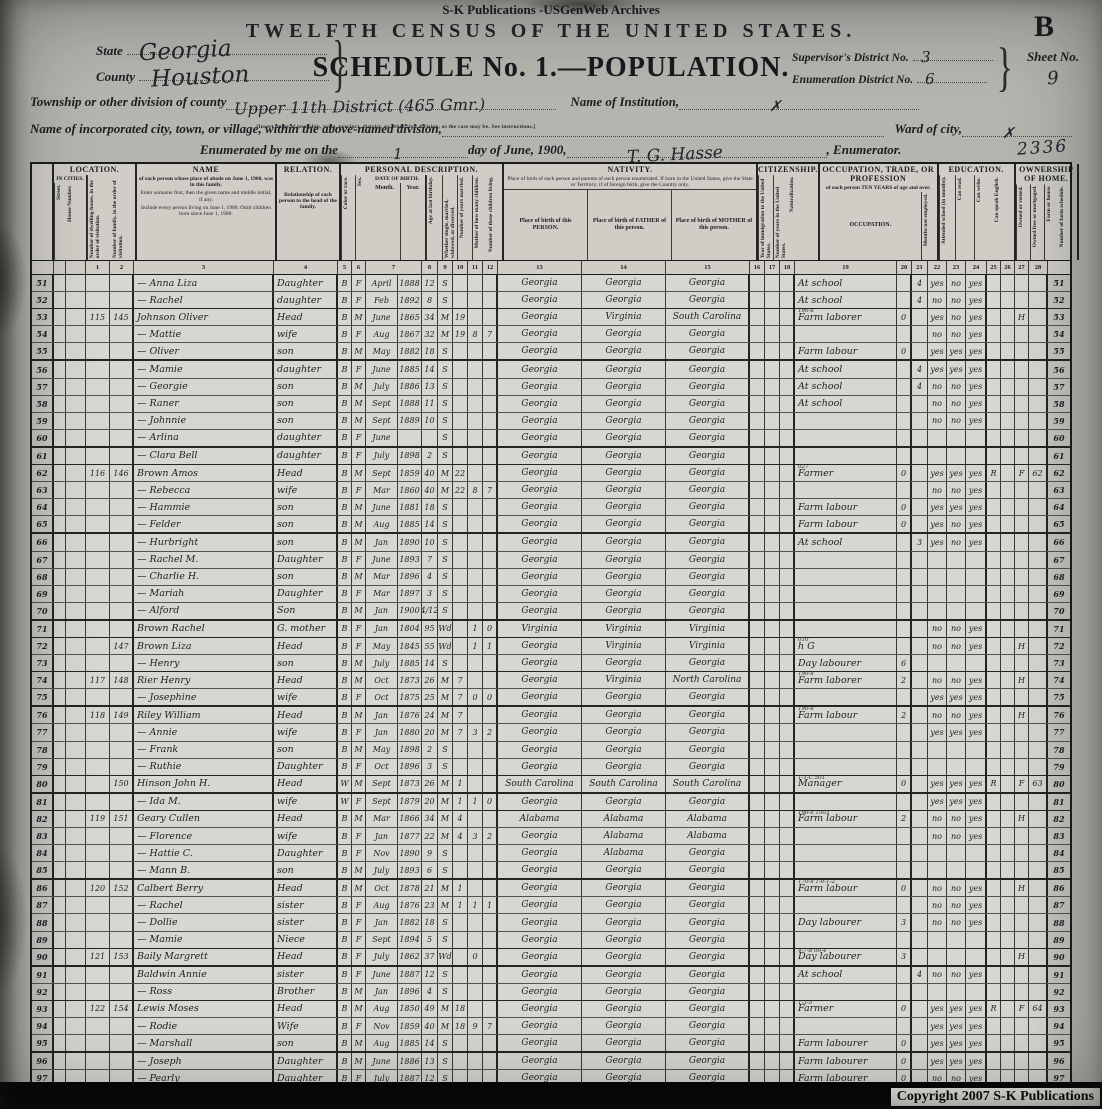  Describe the element at coordinates (904, 818) in the screenshot. I see `months-not-employed: 2` at that location.